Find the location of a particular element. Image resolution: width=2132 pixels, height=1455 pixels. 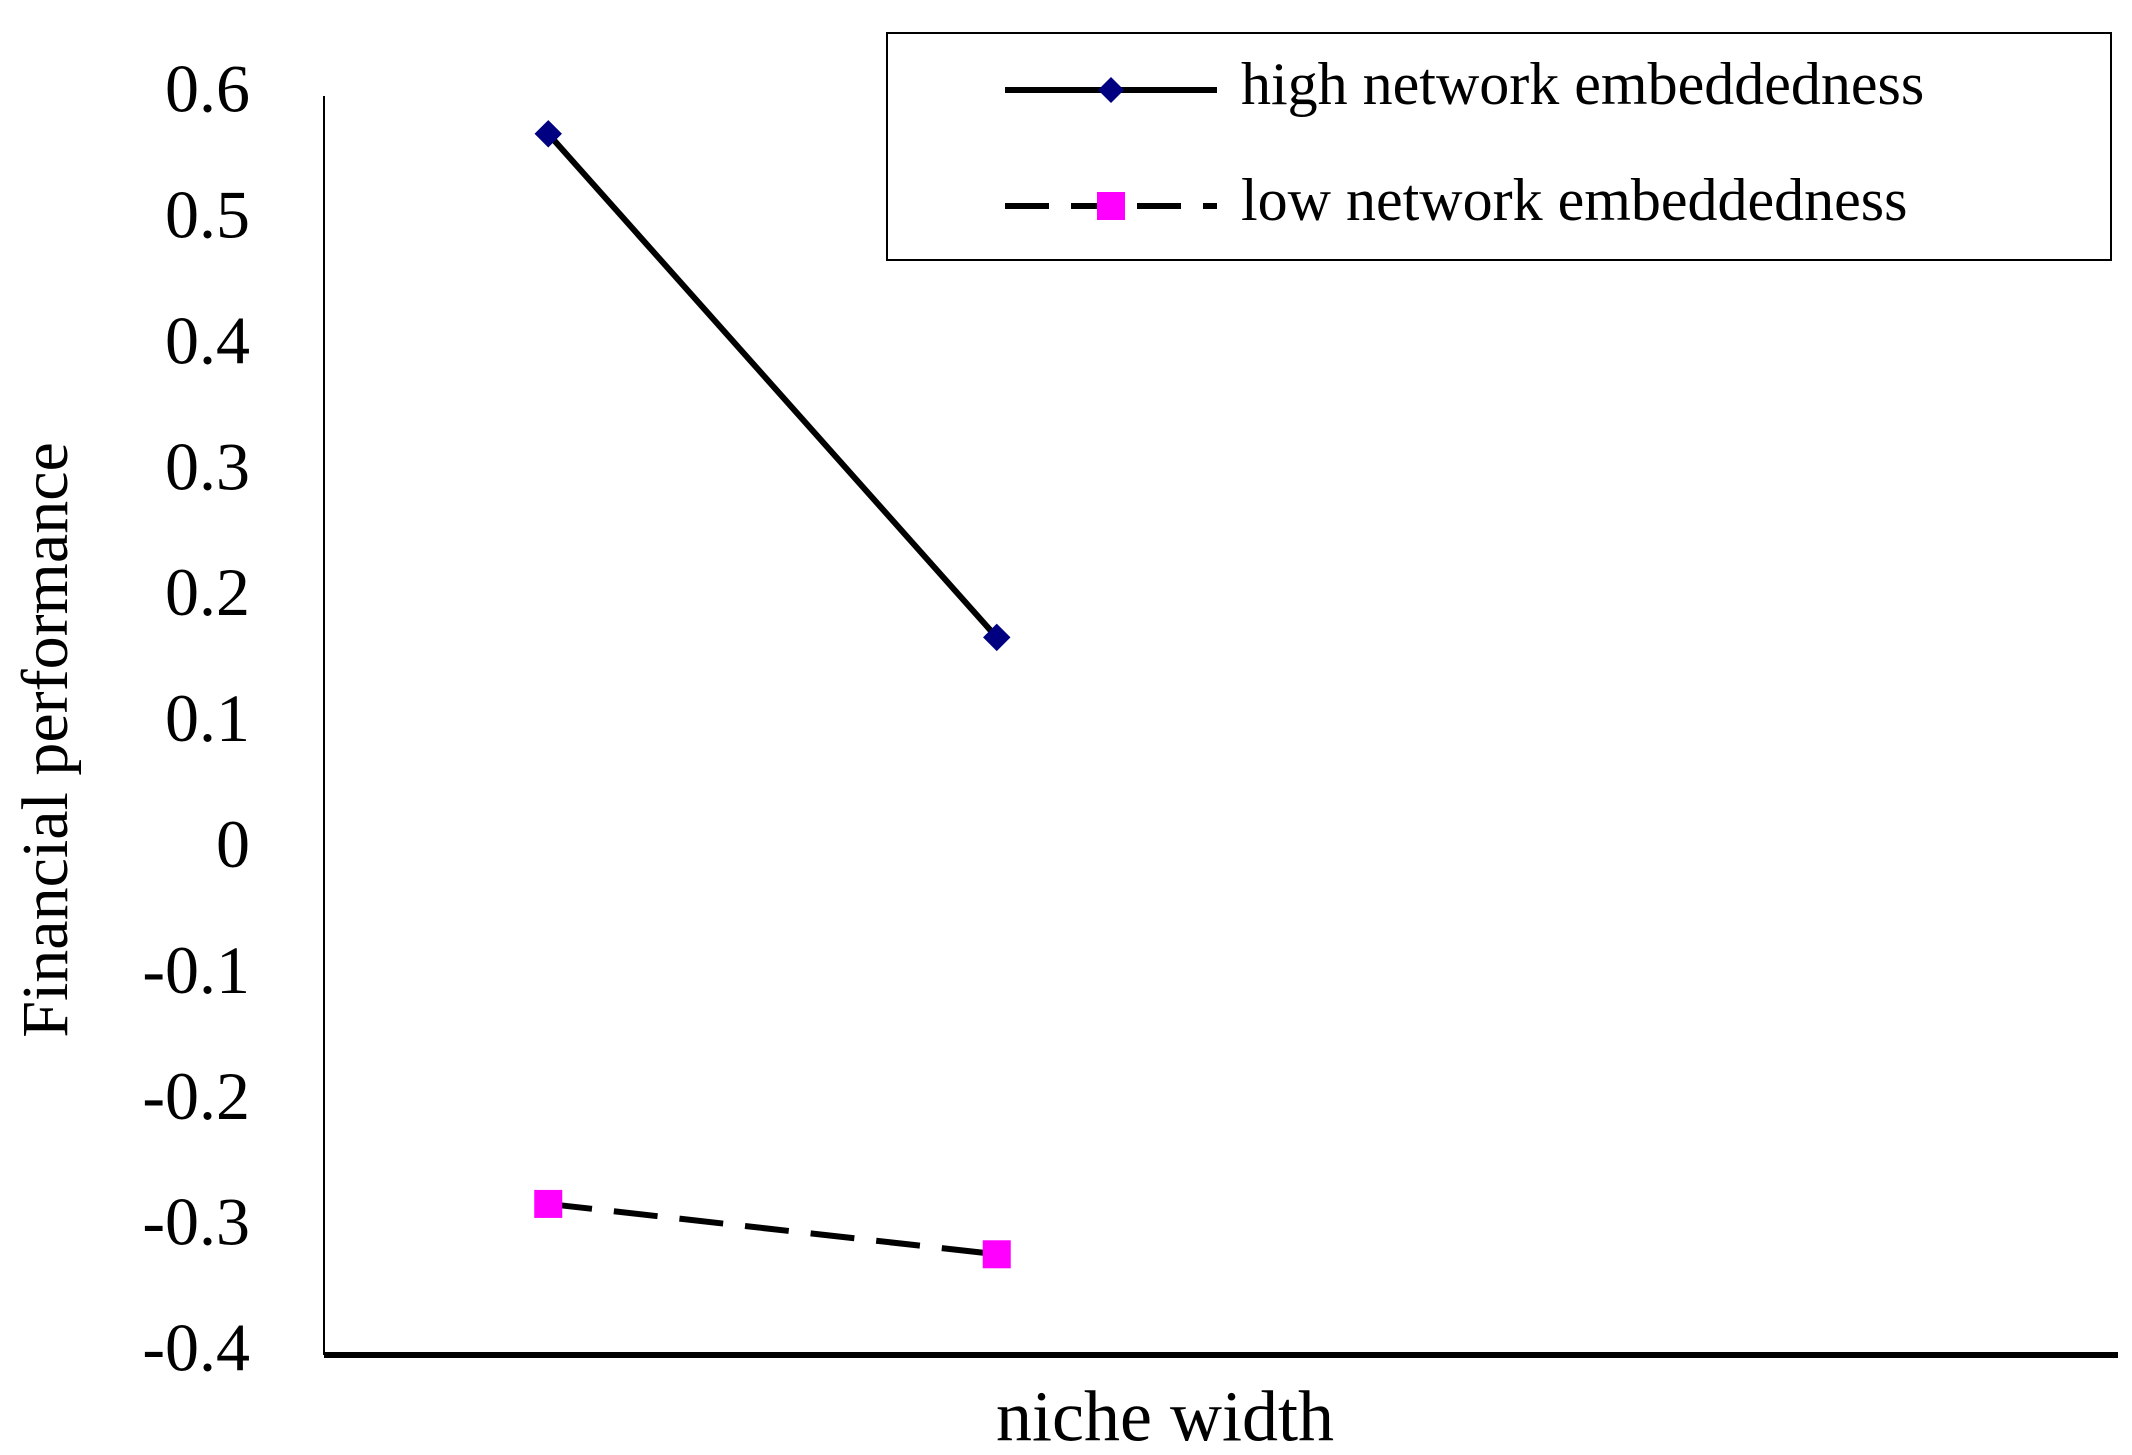

y-tick-label: 0.5 is located at coordinates (207, 215).